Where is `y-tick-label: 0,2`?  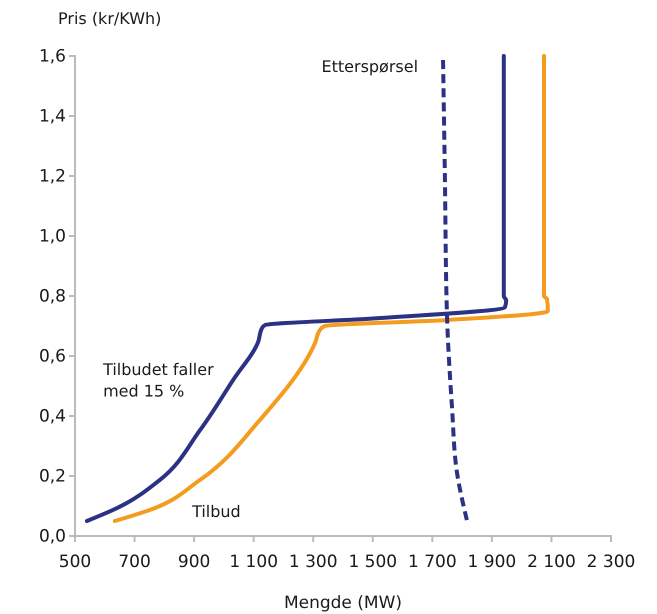
y-tick-label: 0,2 is located at coordinates (52, 476).